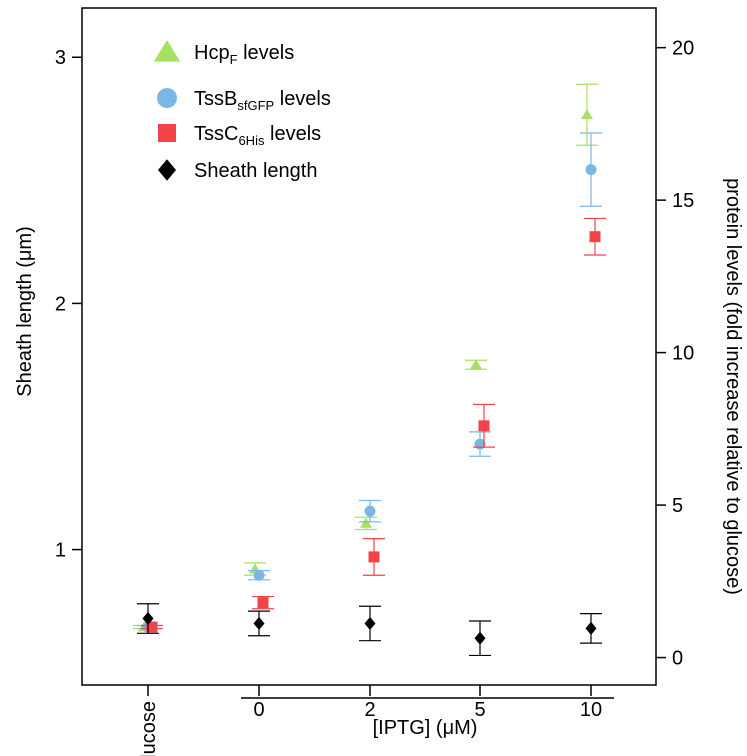 Image resolution: width=747 pixels, height=756 pixels. I want to click on legend-label: TssBsfGFP levels, so click(262, 100).